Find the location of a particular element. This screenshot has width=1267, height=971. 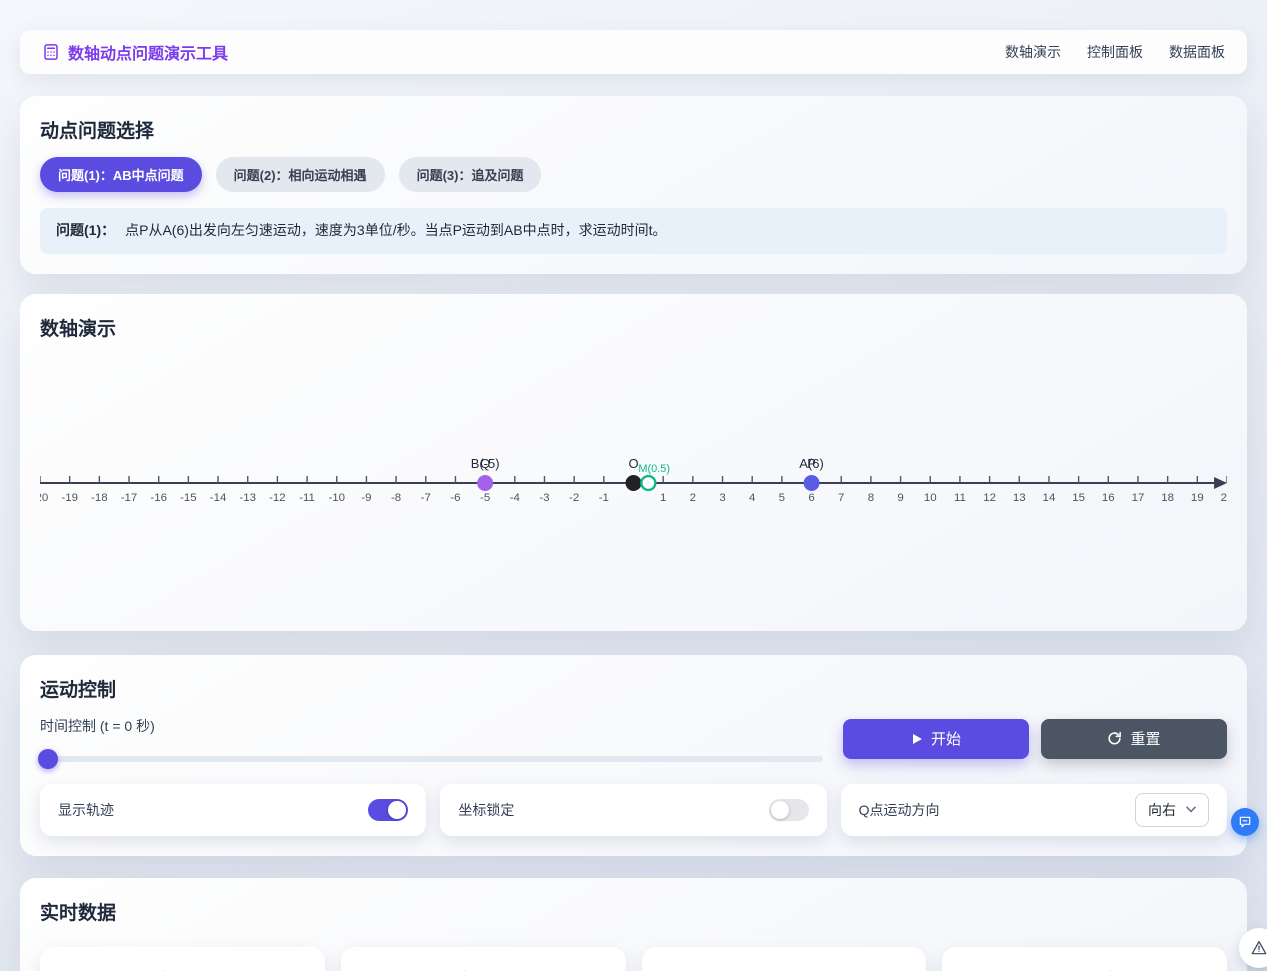

svg-text: -12 is located at coordinates (277, 498).